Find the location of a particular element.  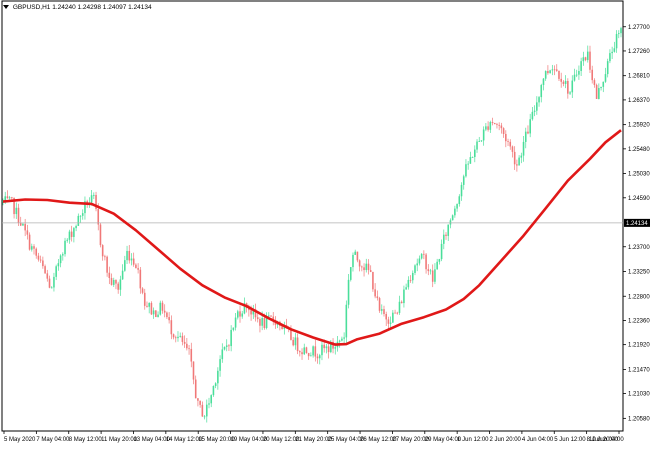

x-tick-label: 20 May 12:00 is located at coordinates (281, 440).